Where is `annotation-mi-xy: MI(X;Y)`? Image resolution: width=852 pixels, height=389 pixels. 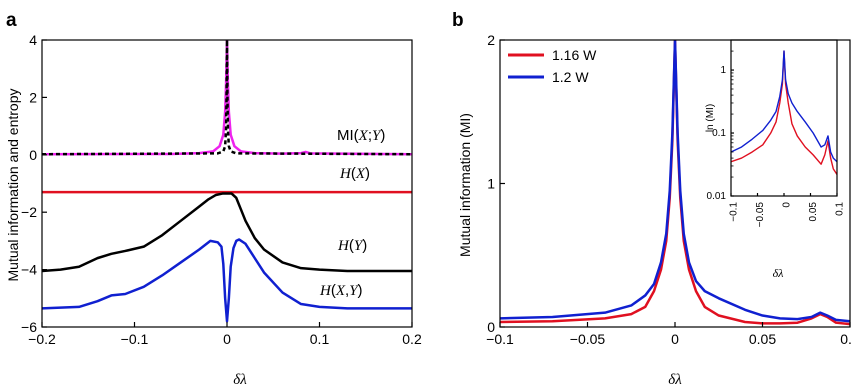
annotation-mi-xy: MI(X;Y) is located at coordinates (361, 135).